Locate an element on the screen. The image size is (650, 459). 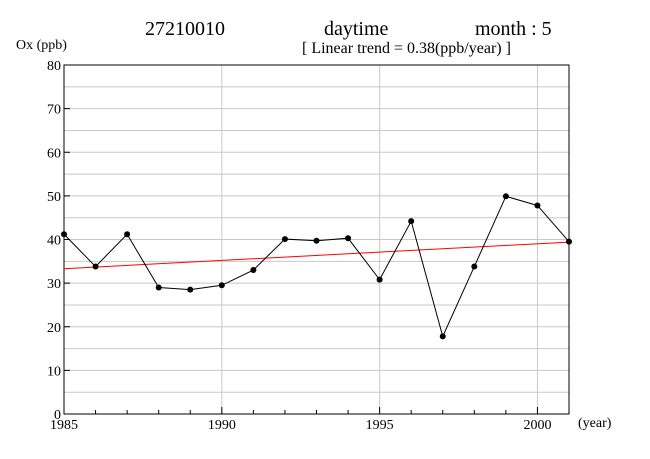
x-tick-label: 1990 is located at coordinates (222, 425).